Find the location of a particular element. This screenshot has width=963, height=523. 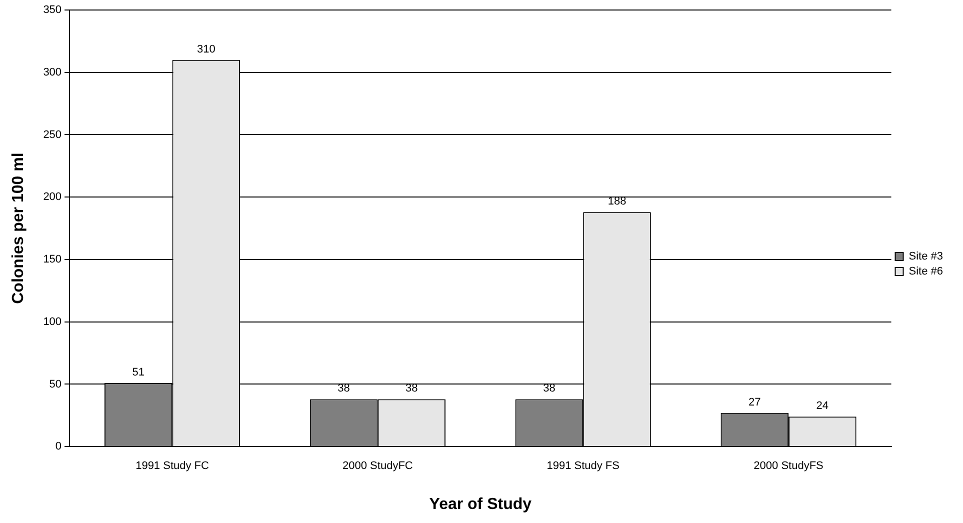

x-axis-title: Year of Study is located at coordinates (480, 504).